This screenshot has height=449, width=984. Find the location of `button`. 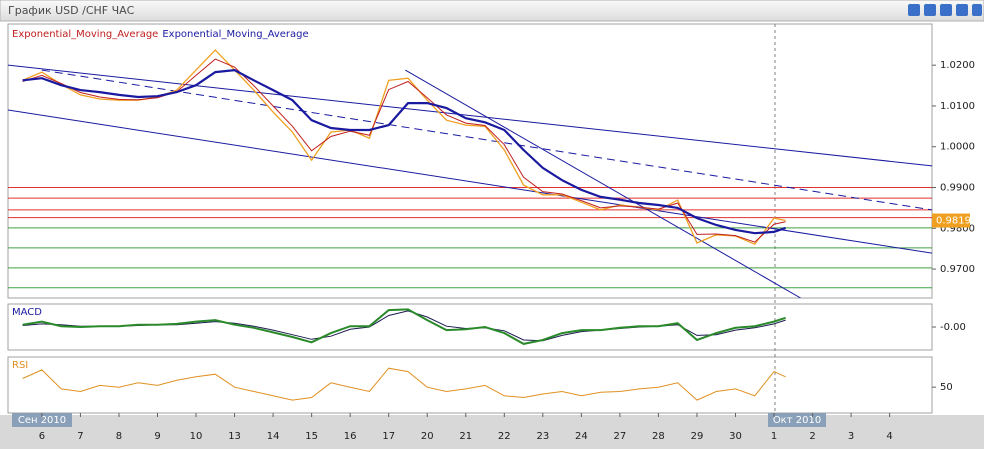

button is located at coordinates (930, 10).